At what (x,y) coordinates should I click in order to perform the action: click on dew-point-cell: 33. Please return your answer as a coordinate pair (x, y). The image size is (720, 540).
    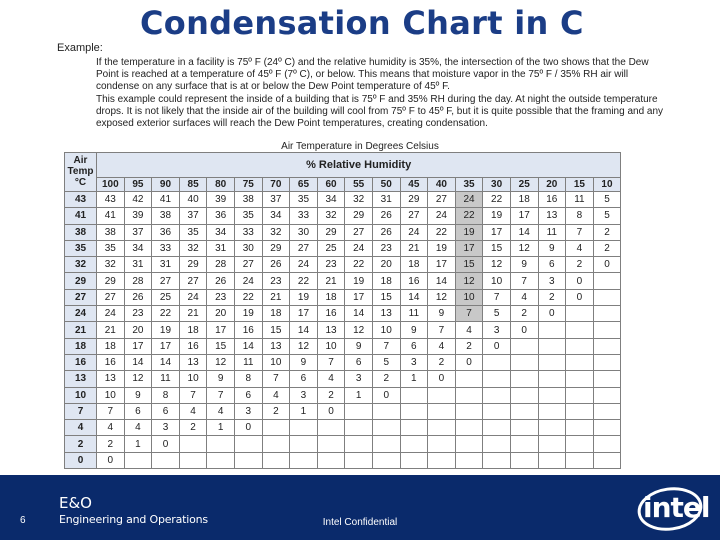
    Looking at the image, I should click on (248, 232).